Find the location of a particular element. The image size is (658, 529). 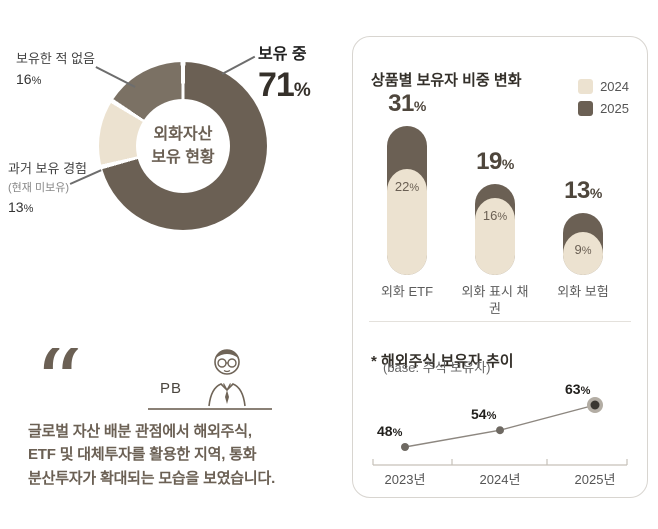

stock-trend-svg is located at coordinates (500, 431).